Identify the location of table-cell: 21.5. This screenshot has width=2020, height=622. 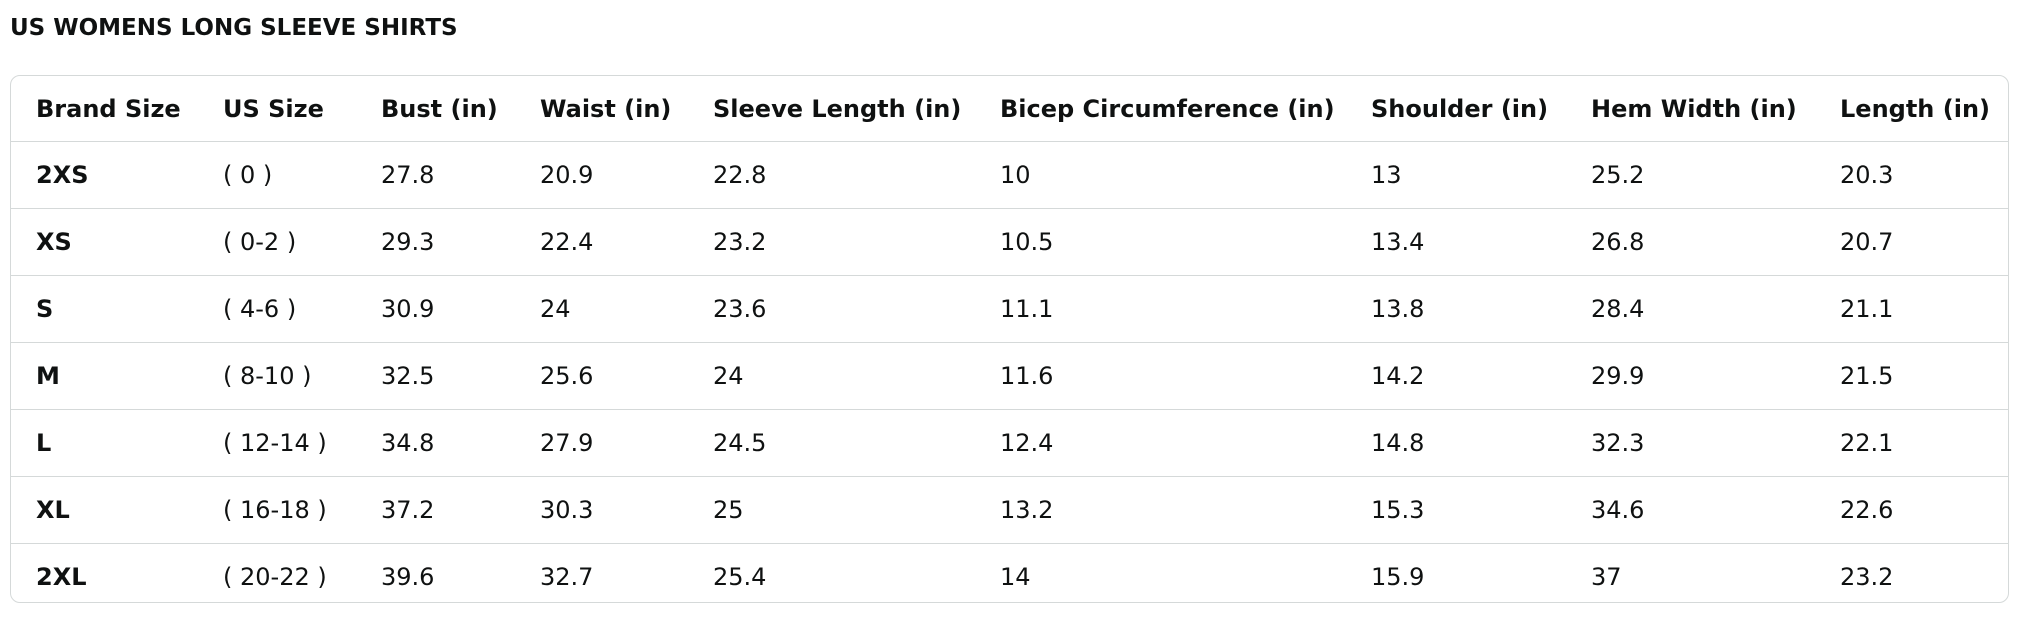
(1924, 376).